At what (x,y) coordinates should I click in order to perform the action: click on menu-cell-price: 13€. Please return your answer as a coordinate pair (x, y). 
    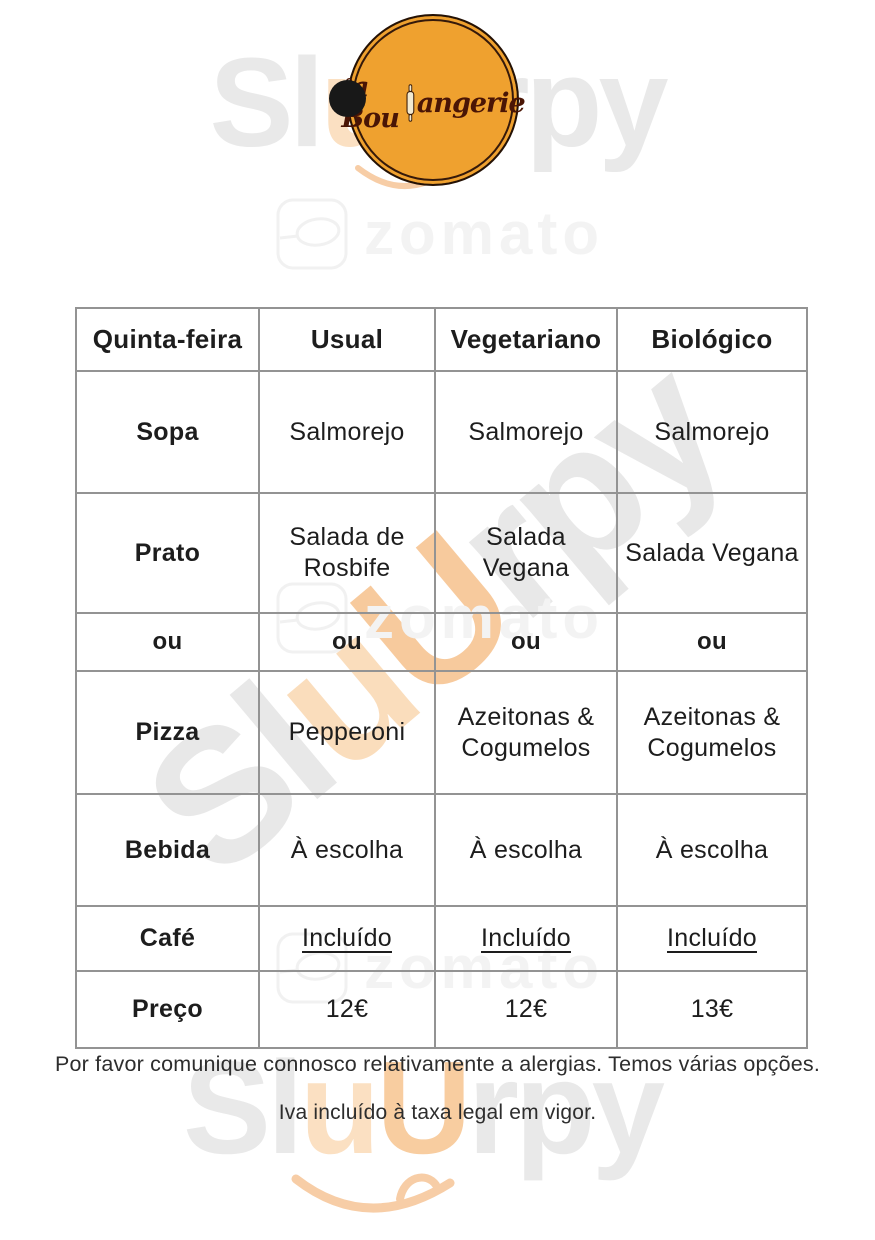
    Looking at the image, I should click on (712, 1009).